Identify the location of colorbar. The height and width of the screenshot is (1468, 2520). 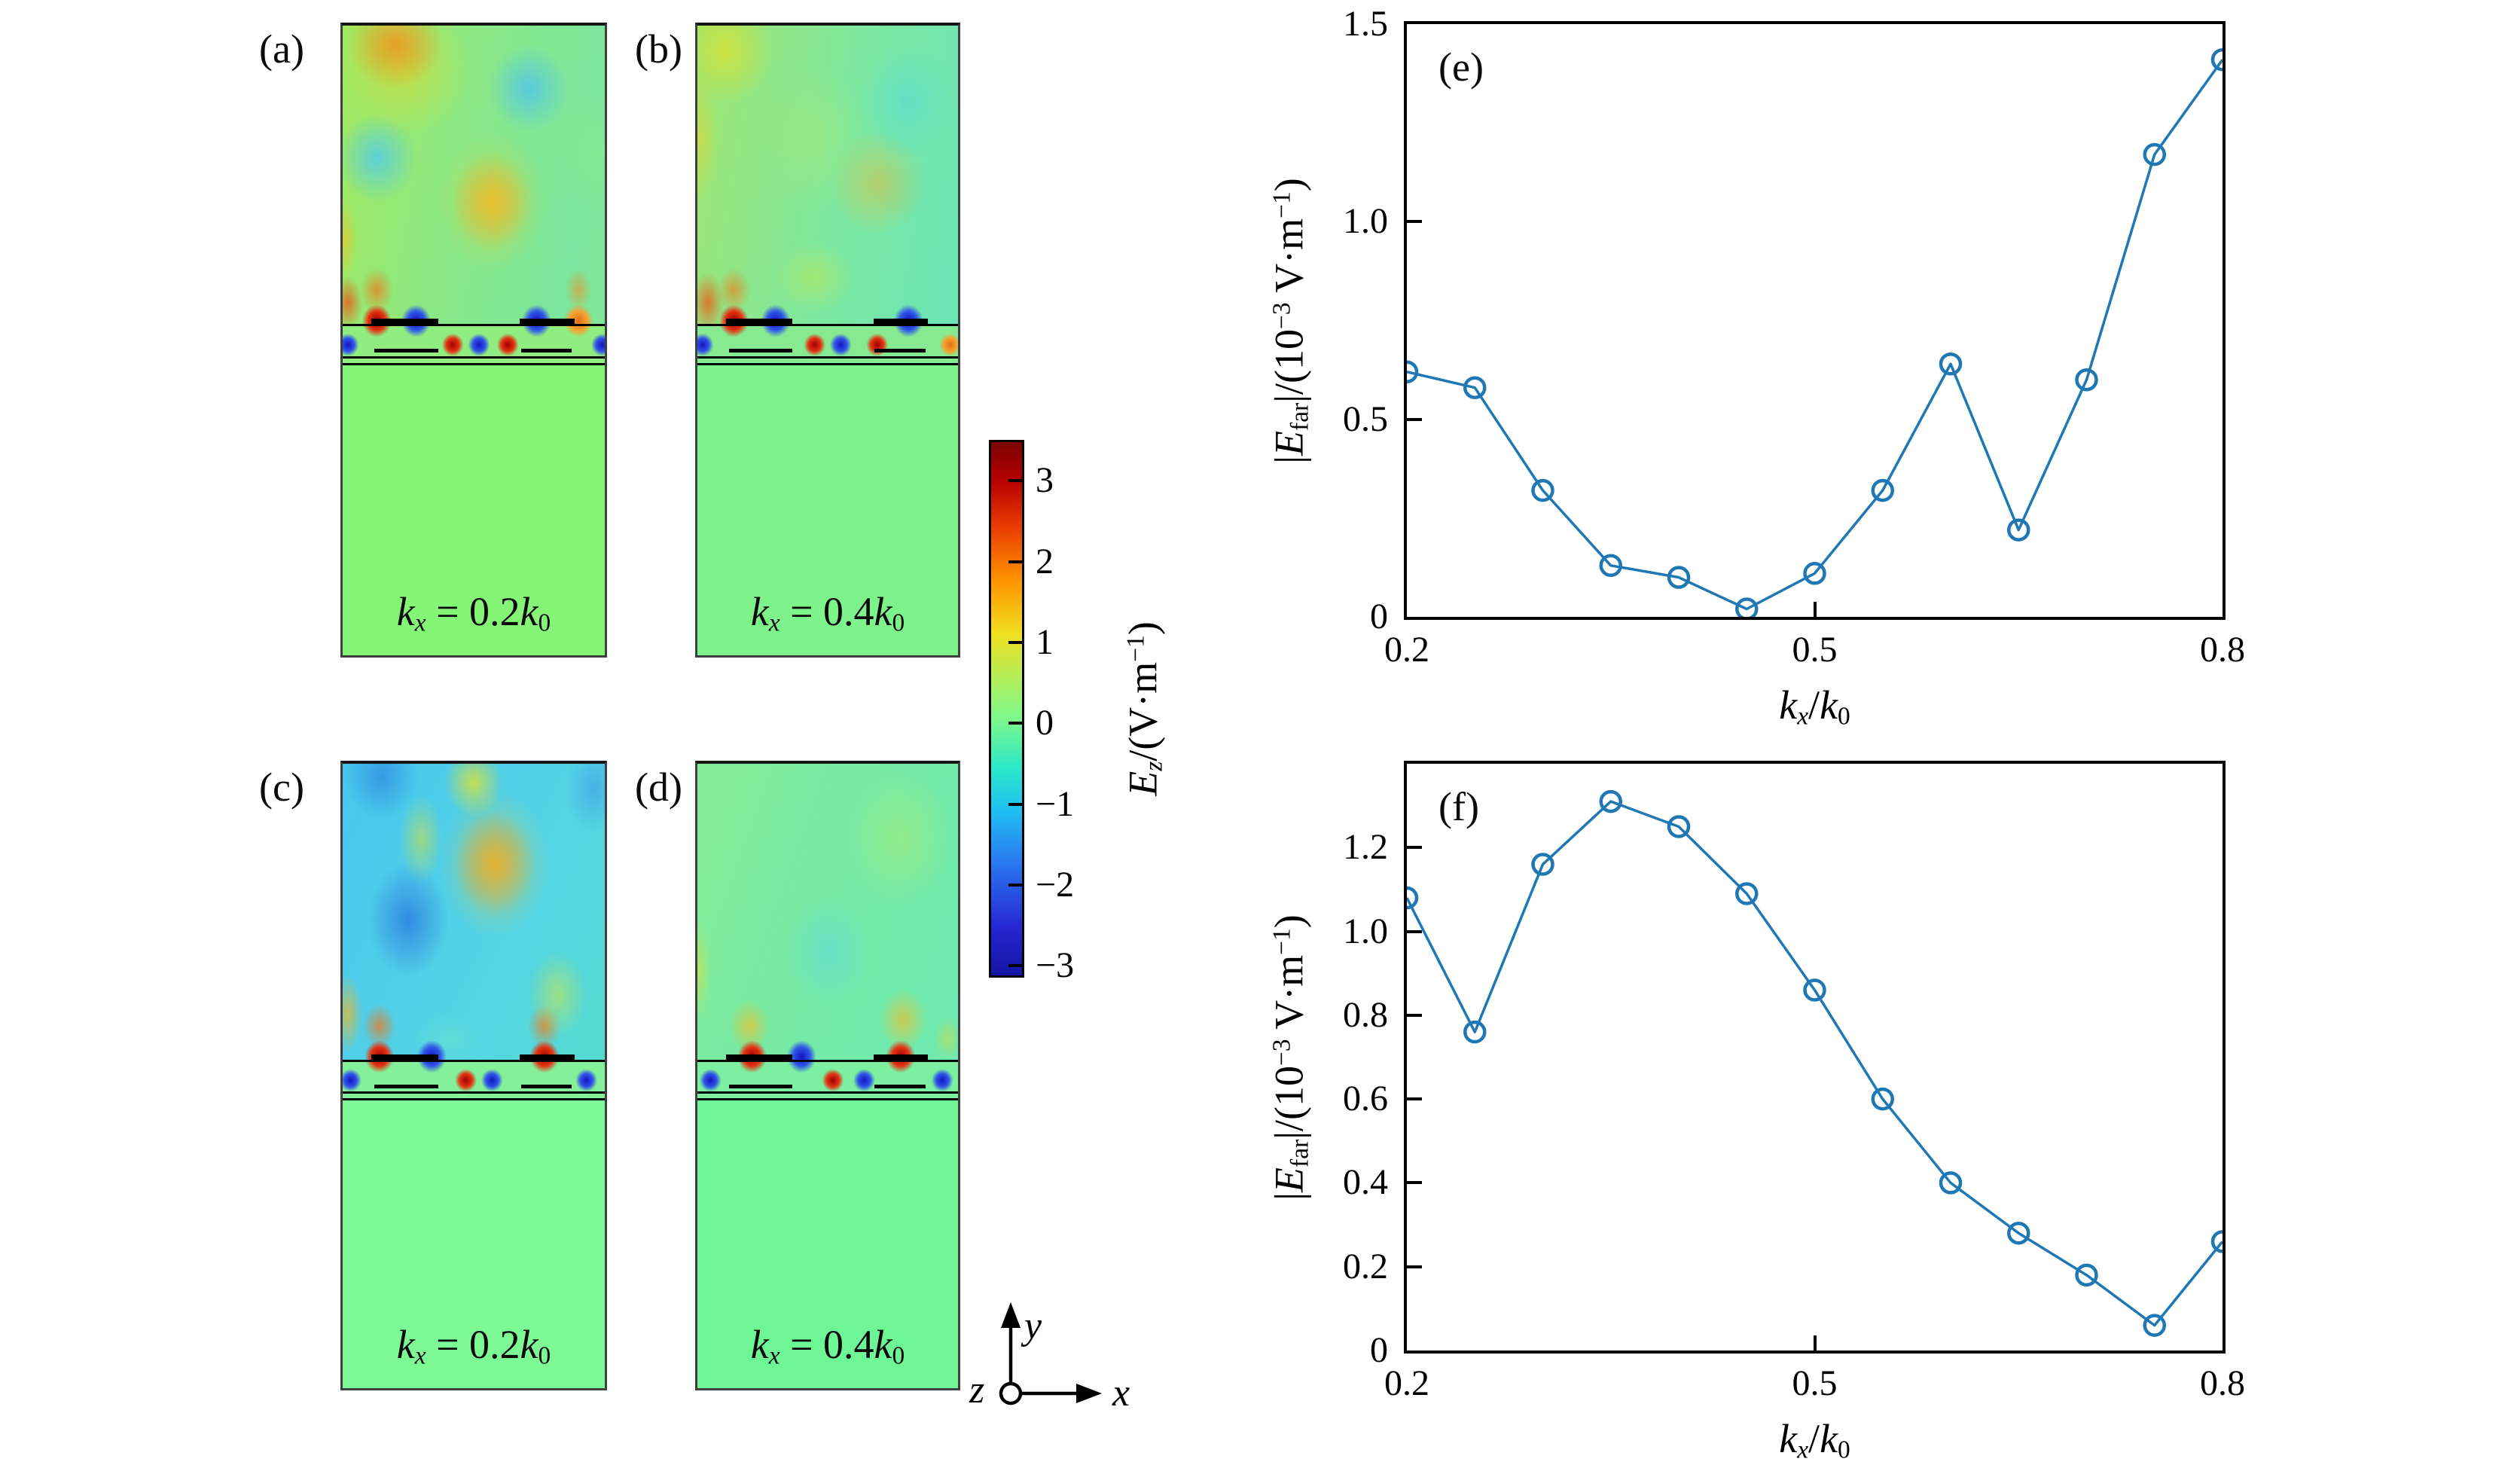
(1006, 709).